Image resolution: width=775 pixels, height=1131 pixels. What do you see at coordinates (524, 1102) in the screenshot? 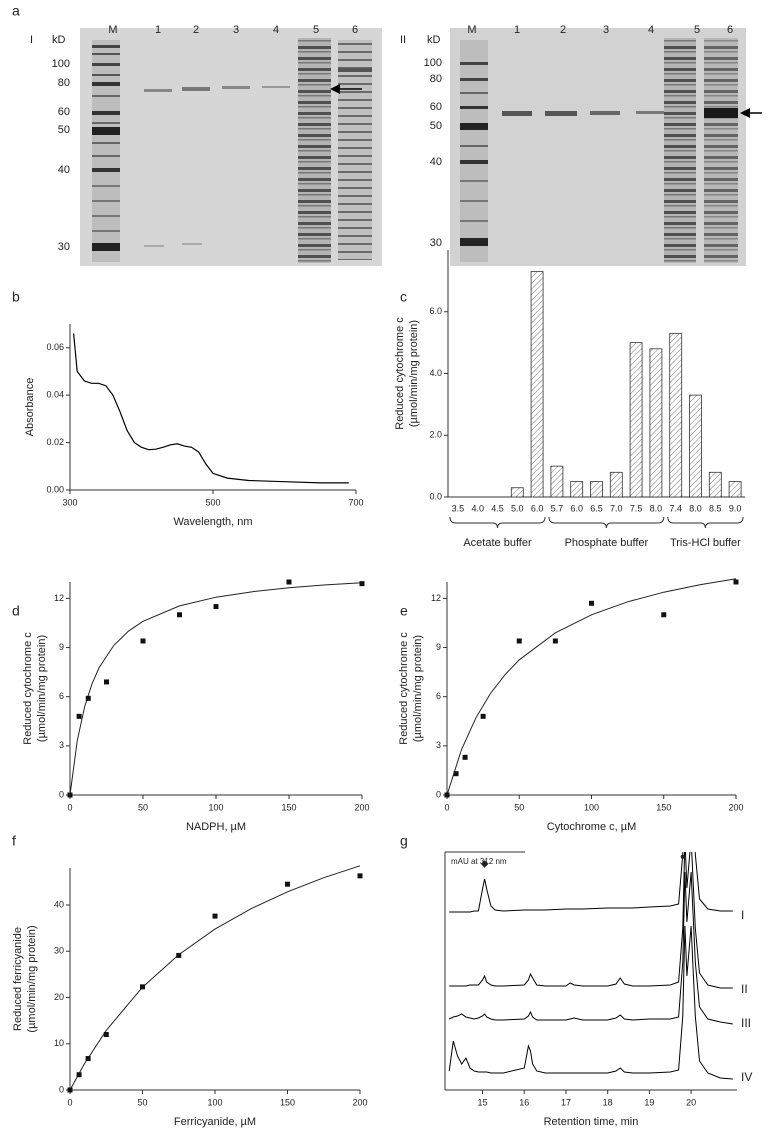
I see `x-tick-label: 16` at bounding box center [524, 1102].